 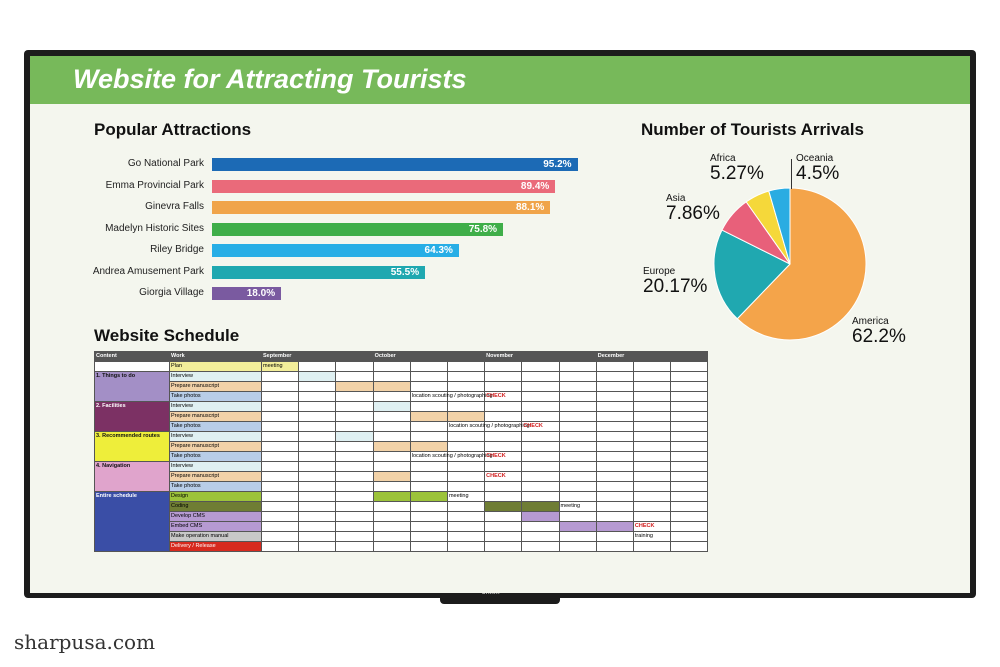 What do you see at coordinates (215, 356) in the screenshot?
I see `schedule-header-cell: Work` at bounding box center [215, 356].